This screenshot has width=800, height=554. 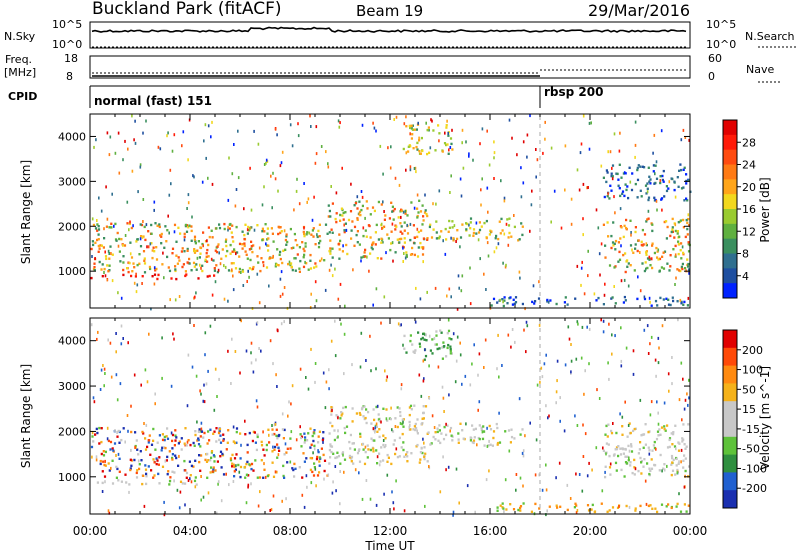 I want to click on velocity-ylabel: Slant Range [km], so click(x=26, y=416).